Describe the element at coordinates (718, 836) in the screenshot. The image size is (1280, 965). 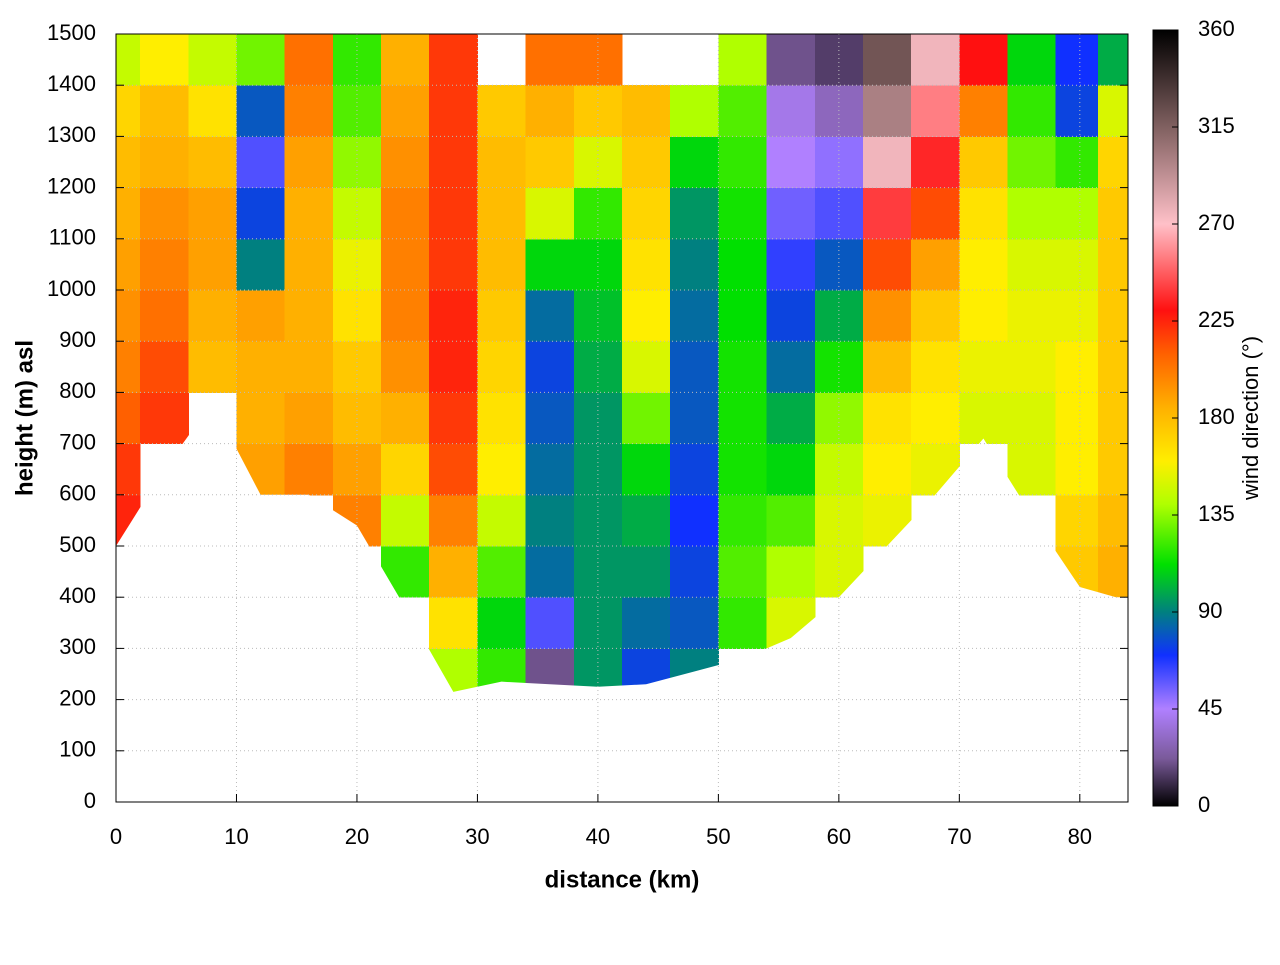
I see `x-tick-label: 50` at that location.